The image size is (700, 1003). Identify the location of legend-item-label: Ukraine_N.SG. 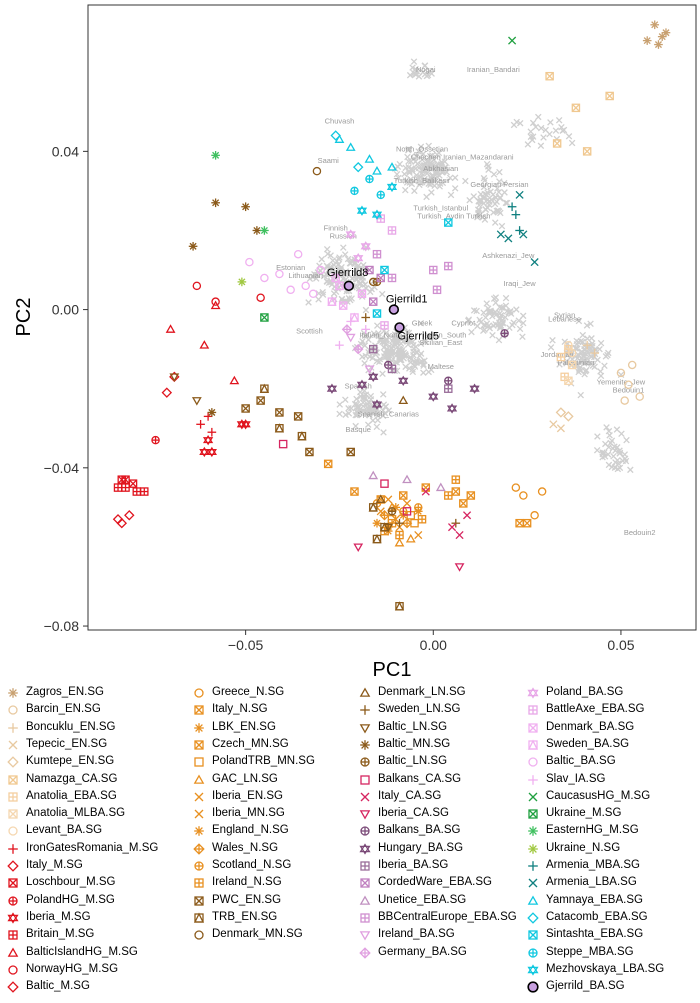
(583, 847).